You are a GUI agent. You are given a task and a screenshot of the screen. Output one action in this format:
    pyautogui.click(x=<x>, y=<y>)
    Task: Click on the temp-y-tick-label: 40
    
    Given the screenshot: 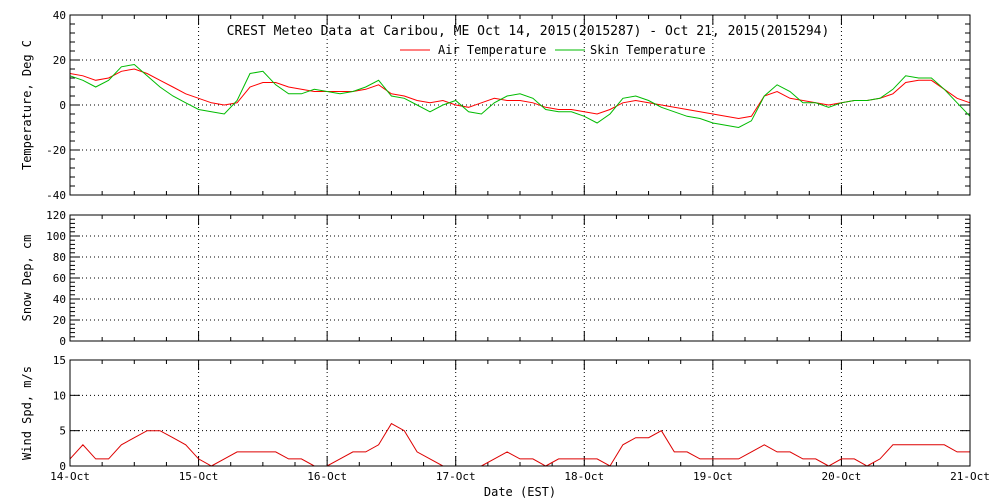 What is the action you would take?
    pyautogui.click(x=59, y=15)
    